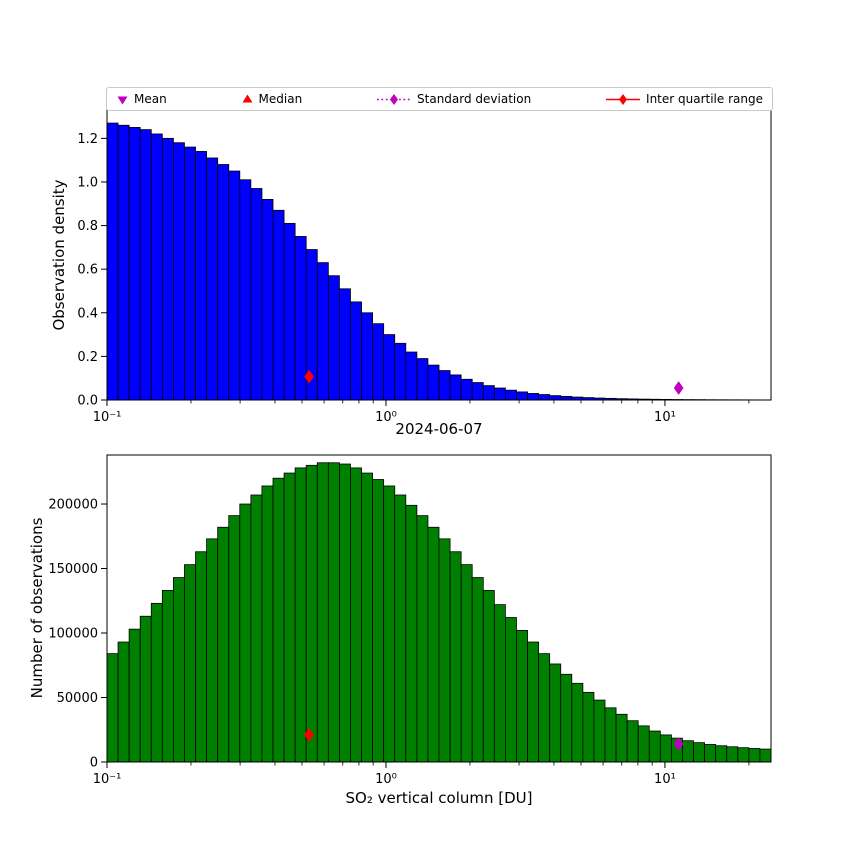 Image resolution: width=850 pixels, height=850 pixels. Describe the element at coordinates (107, 779) in the screenshot. I see `x-tick-label: 10⁻¹` at that location.